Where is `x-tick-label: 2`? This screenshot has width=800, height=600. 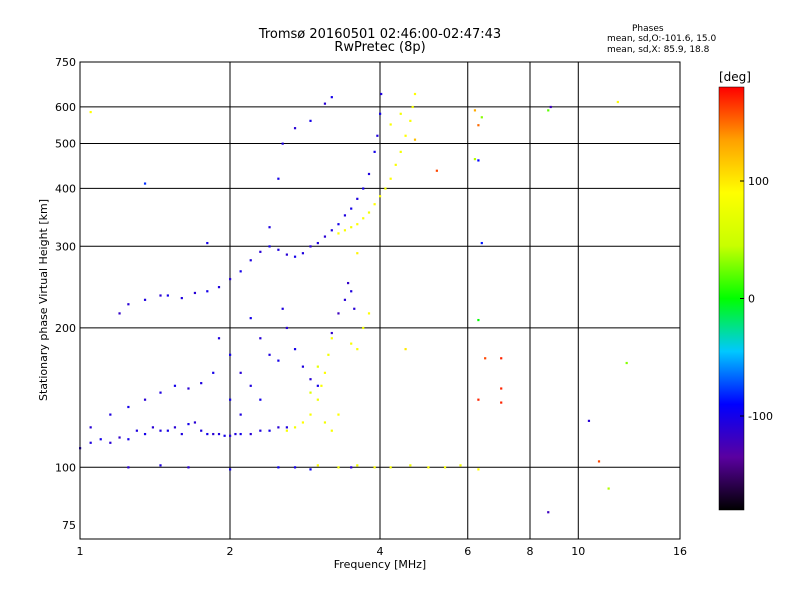 x-tick-label: 2 is located at coordinates (230, 551).